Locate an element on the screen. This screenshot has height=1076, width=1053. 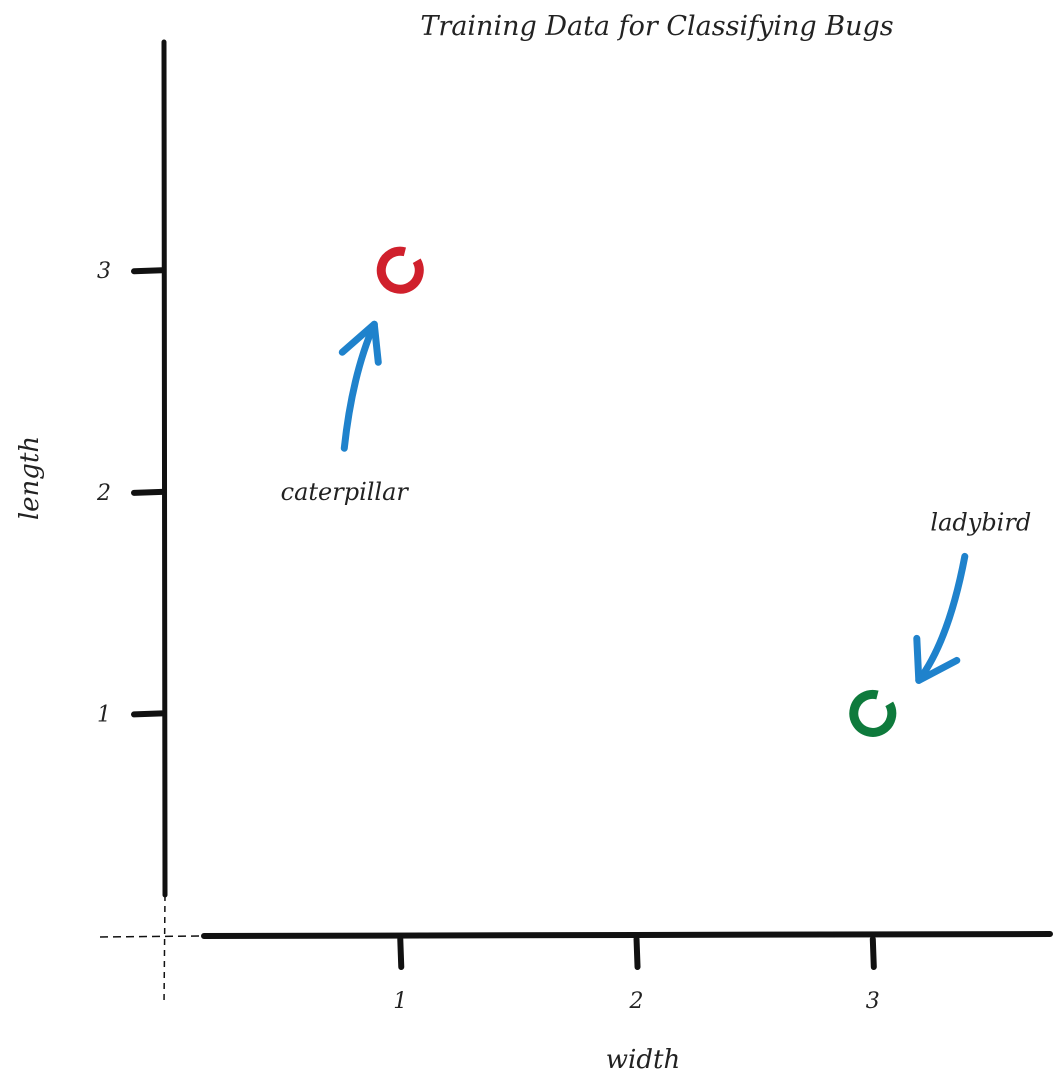
y-axis-label: length is located at coordinates (30, 478).